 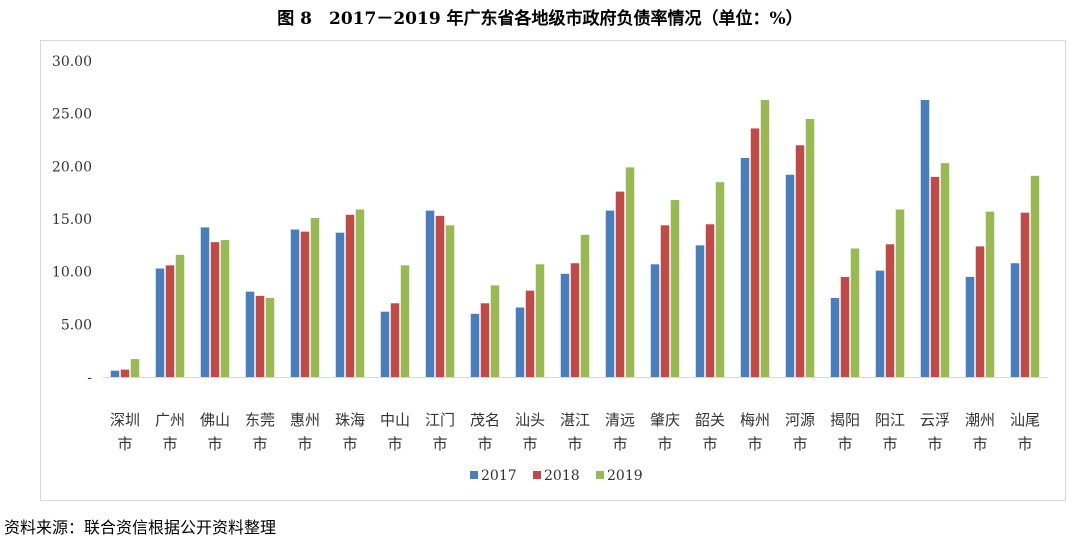 What do you see at coordinates (700, 311) in the screenshot?
I see `bar-2017-韶关市` at bounding box center [700, 311].